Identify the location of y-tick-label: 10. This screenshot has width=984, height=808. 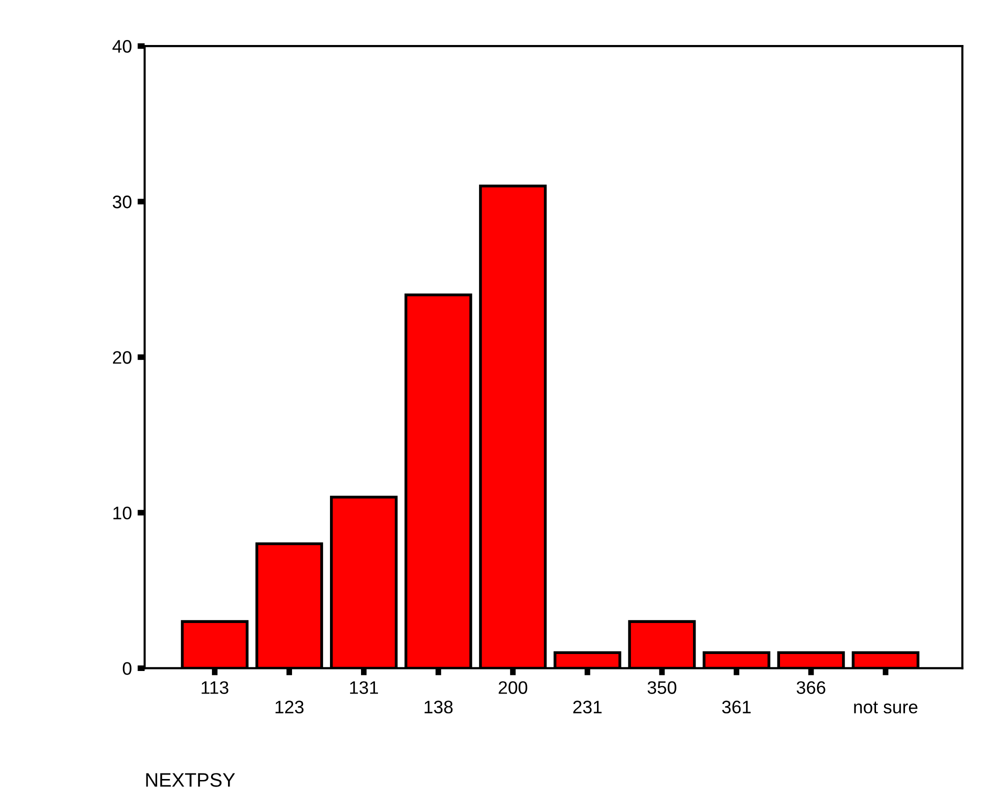
(122, 513).